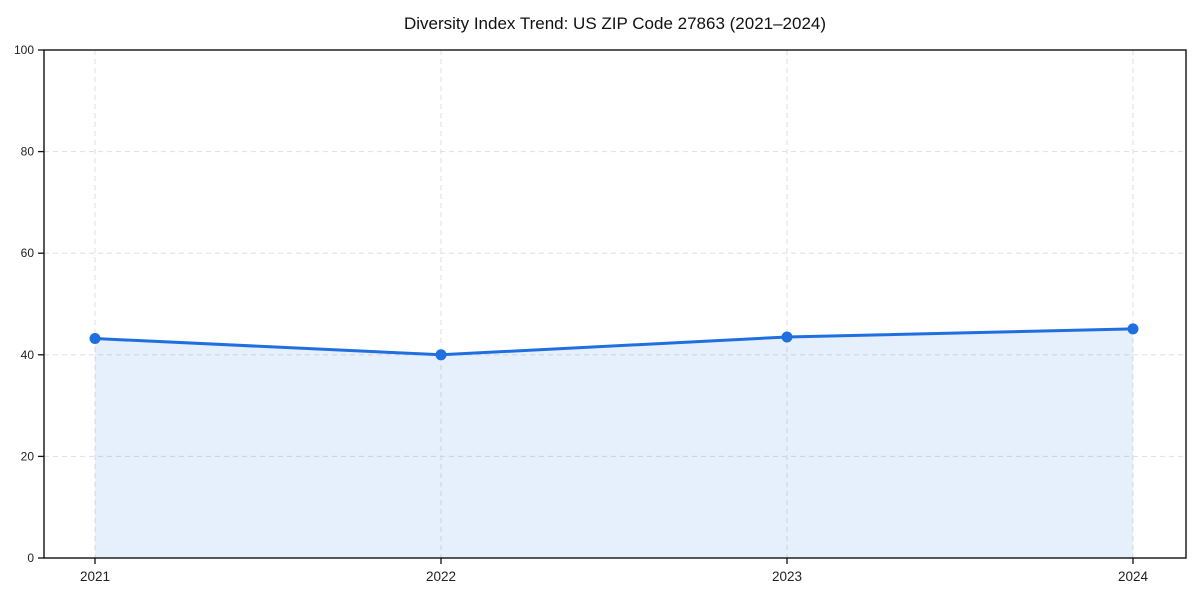 The width and height of the screenshot is (1200, 600). What do you see at coordinates (787, 576) in the screenshot?
I see `x-tick-label: 2023` at bounding box center [787, 576].